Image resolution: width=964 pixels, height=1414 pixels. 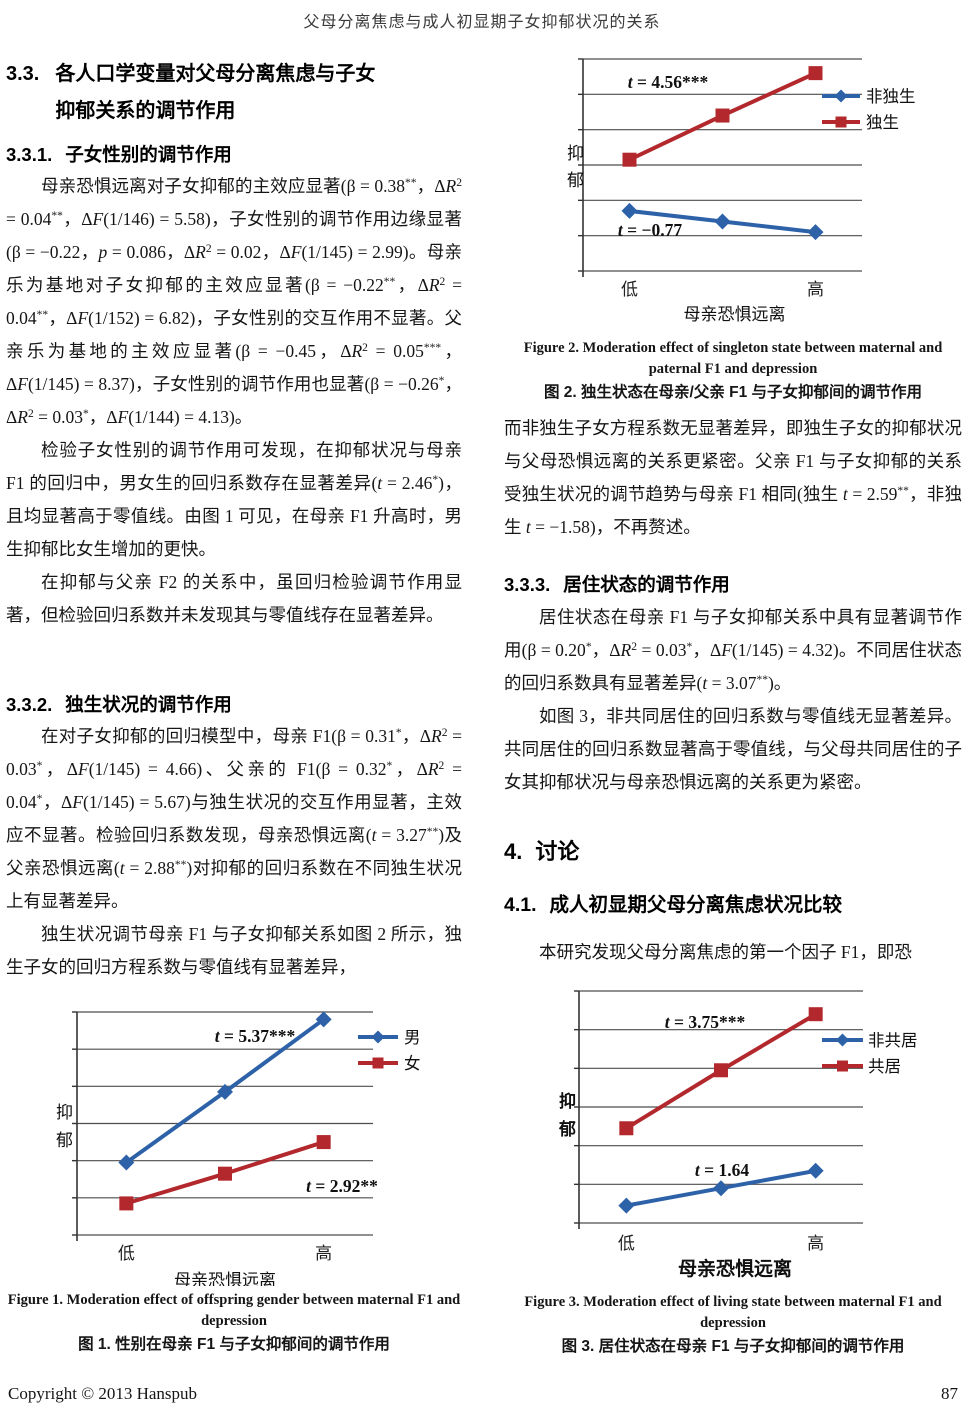 What do you see at coordinates (234, 155) in the screenshot?
I see `section-3-3-1-heading: 3.3.1. 子女性别的调节作用` at bounding box center [234, 155].